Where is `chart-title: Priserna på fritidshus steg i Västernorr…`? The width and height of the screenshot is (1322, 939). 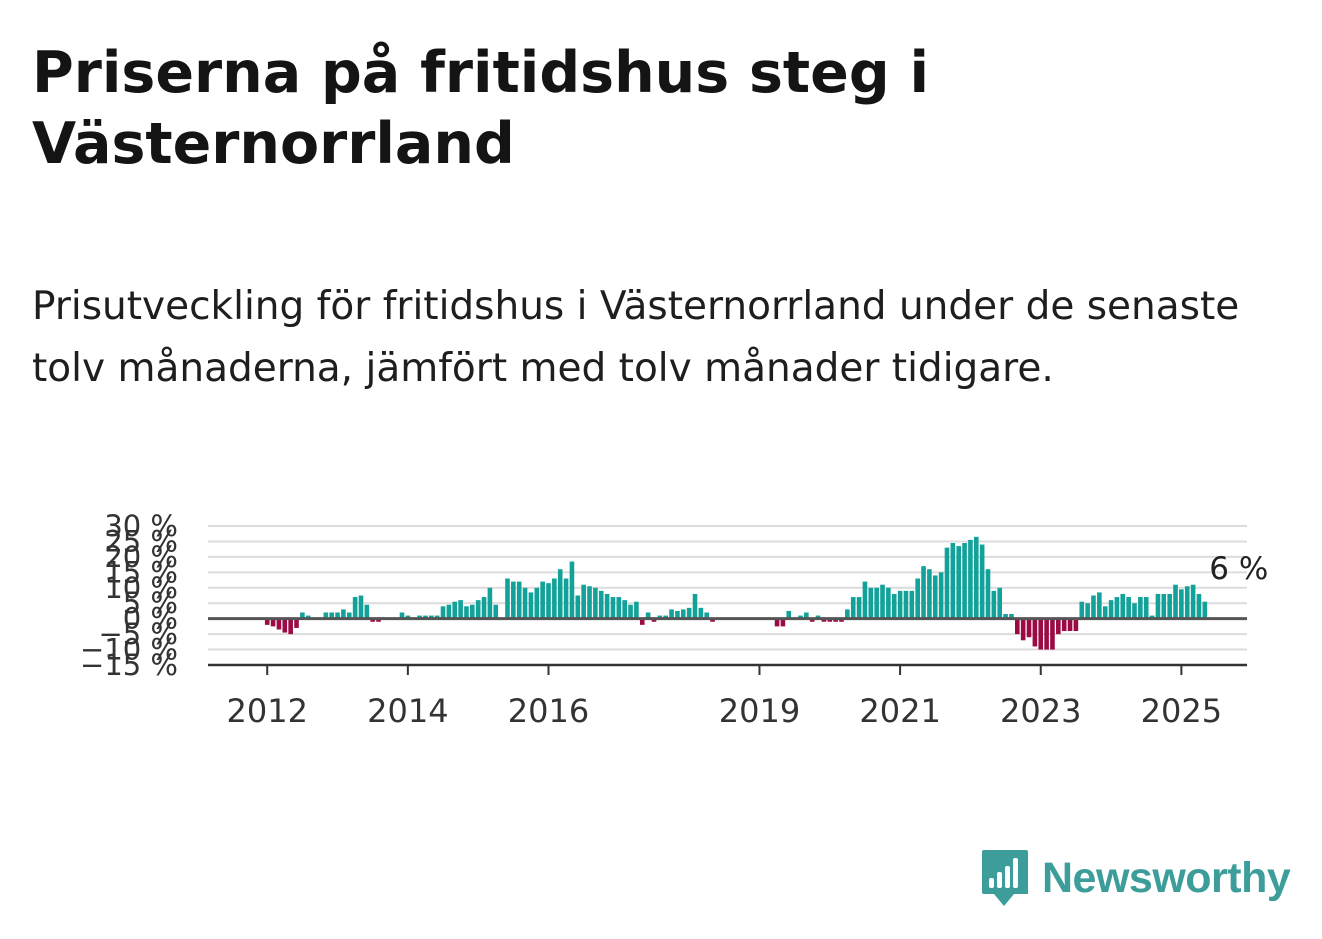
chart-title: Priserna på fritidshus steg i Västernorr… is located at coordinates (481, 108).